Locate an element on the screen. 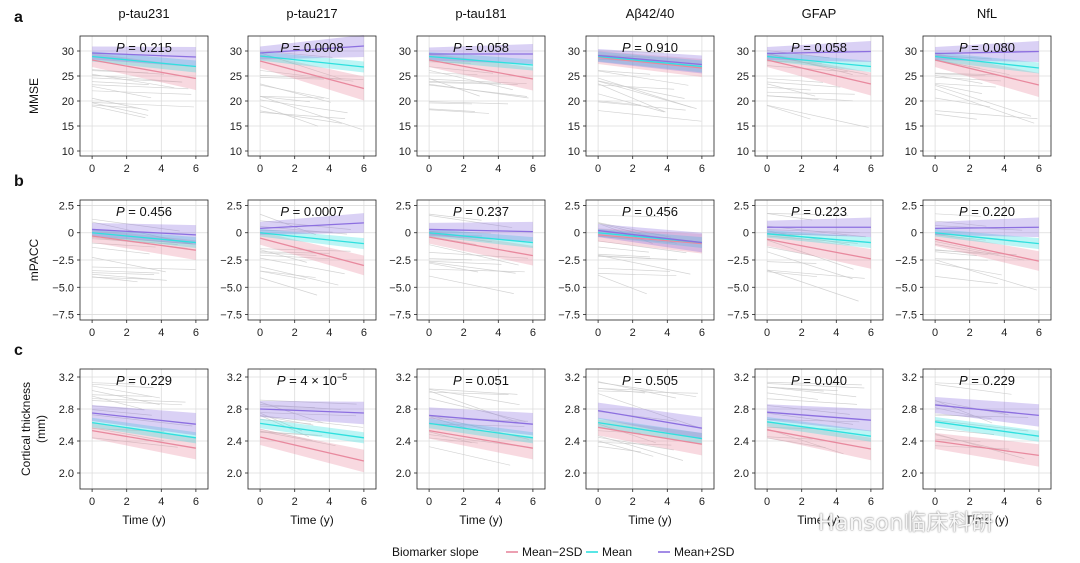 This screenshot has height=563, width=1080. plot-panel: 2.0 2.4 2.8 3.2 0 2 4 6 P = 0.229 Time (y) is located at coordinates (134, 447).